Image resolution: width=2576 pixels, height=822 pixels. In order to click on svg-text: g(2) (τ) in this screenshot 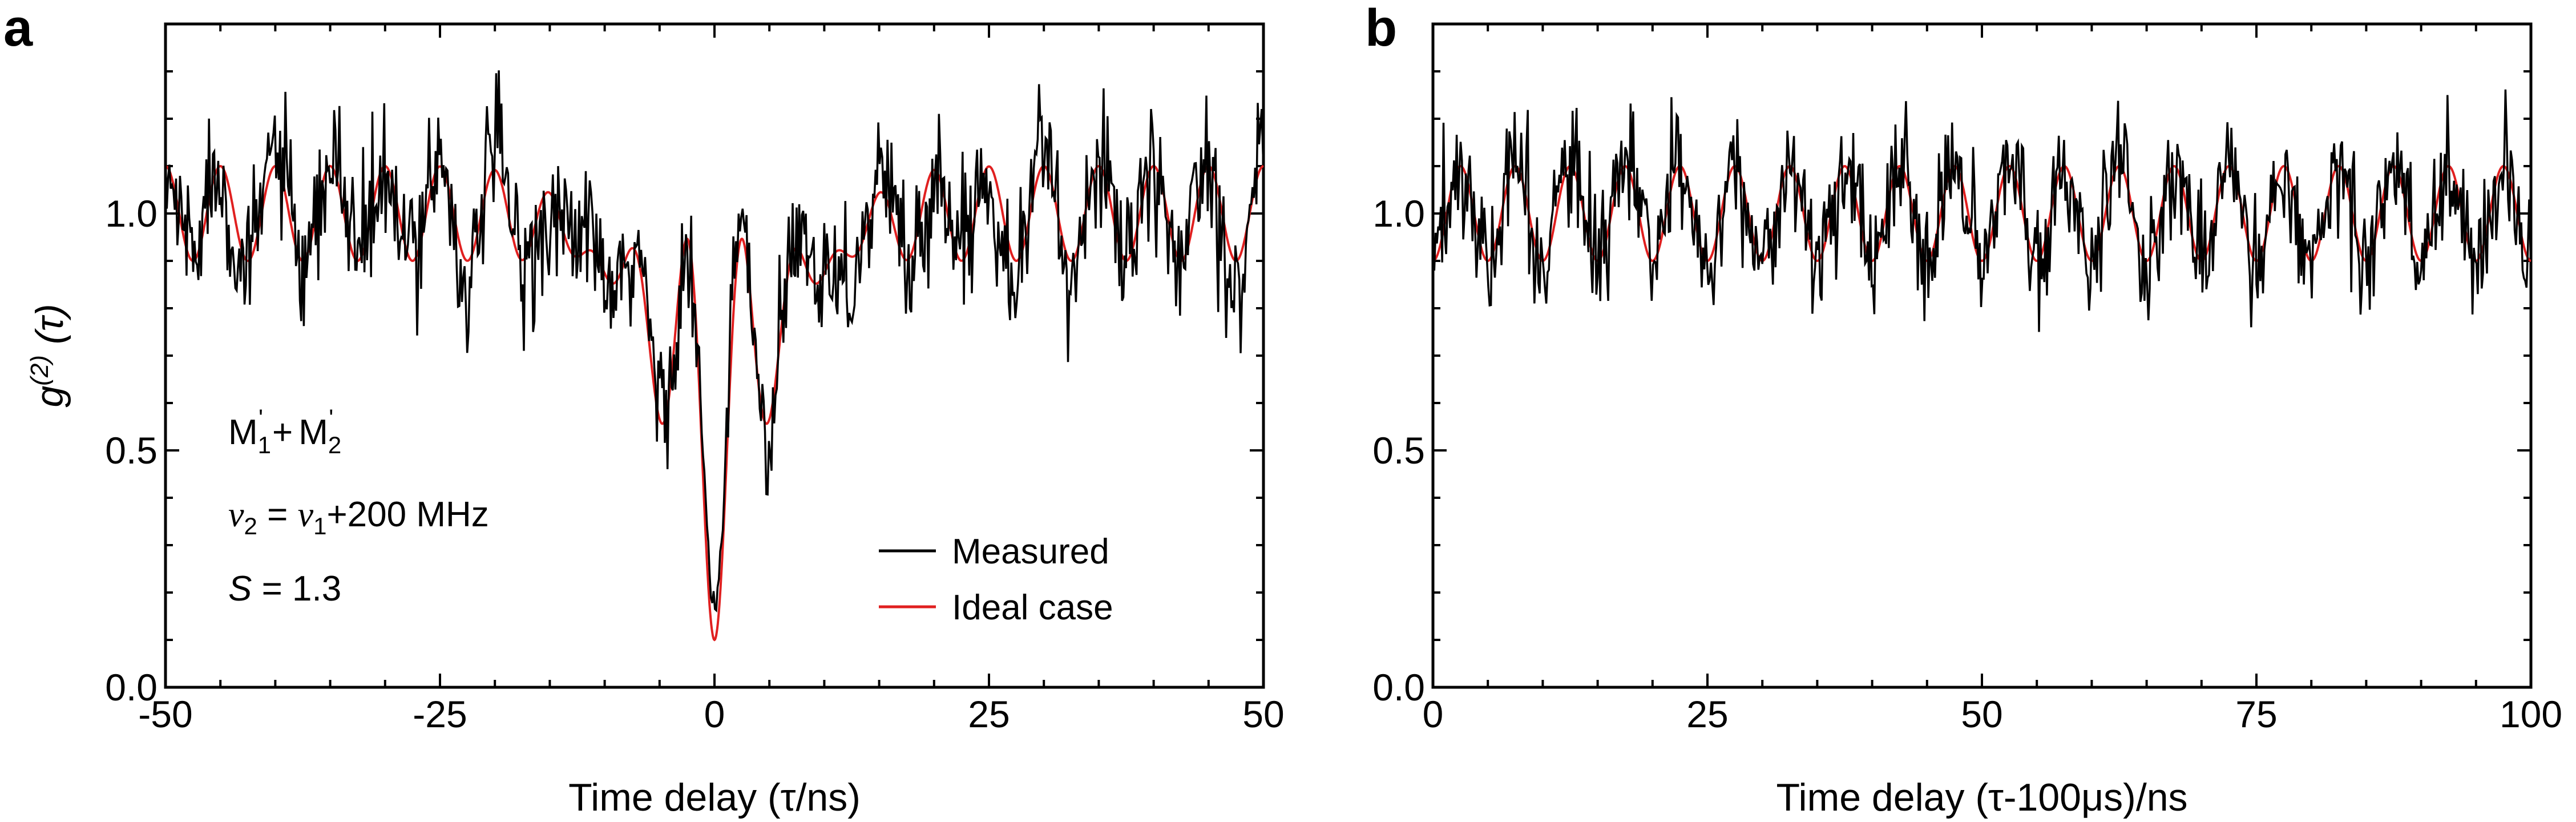, I will do `click(48, 355)`.